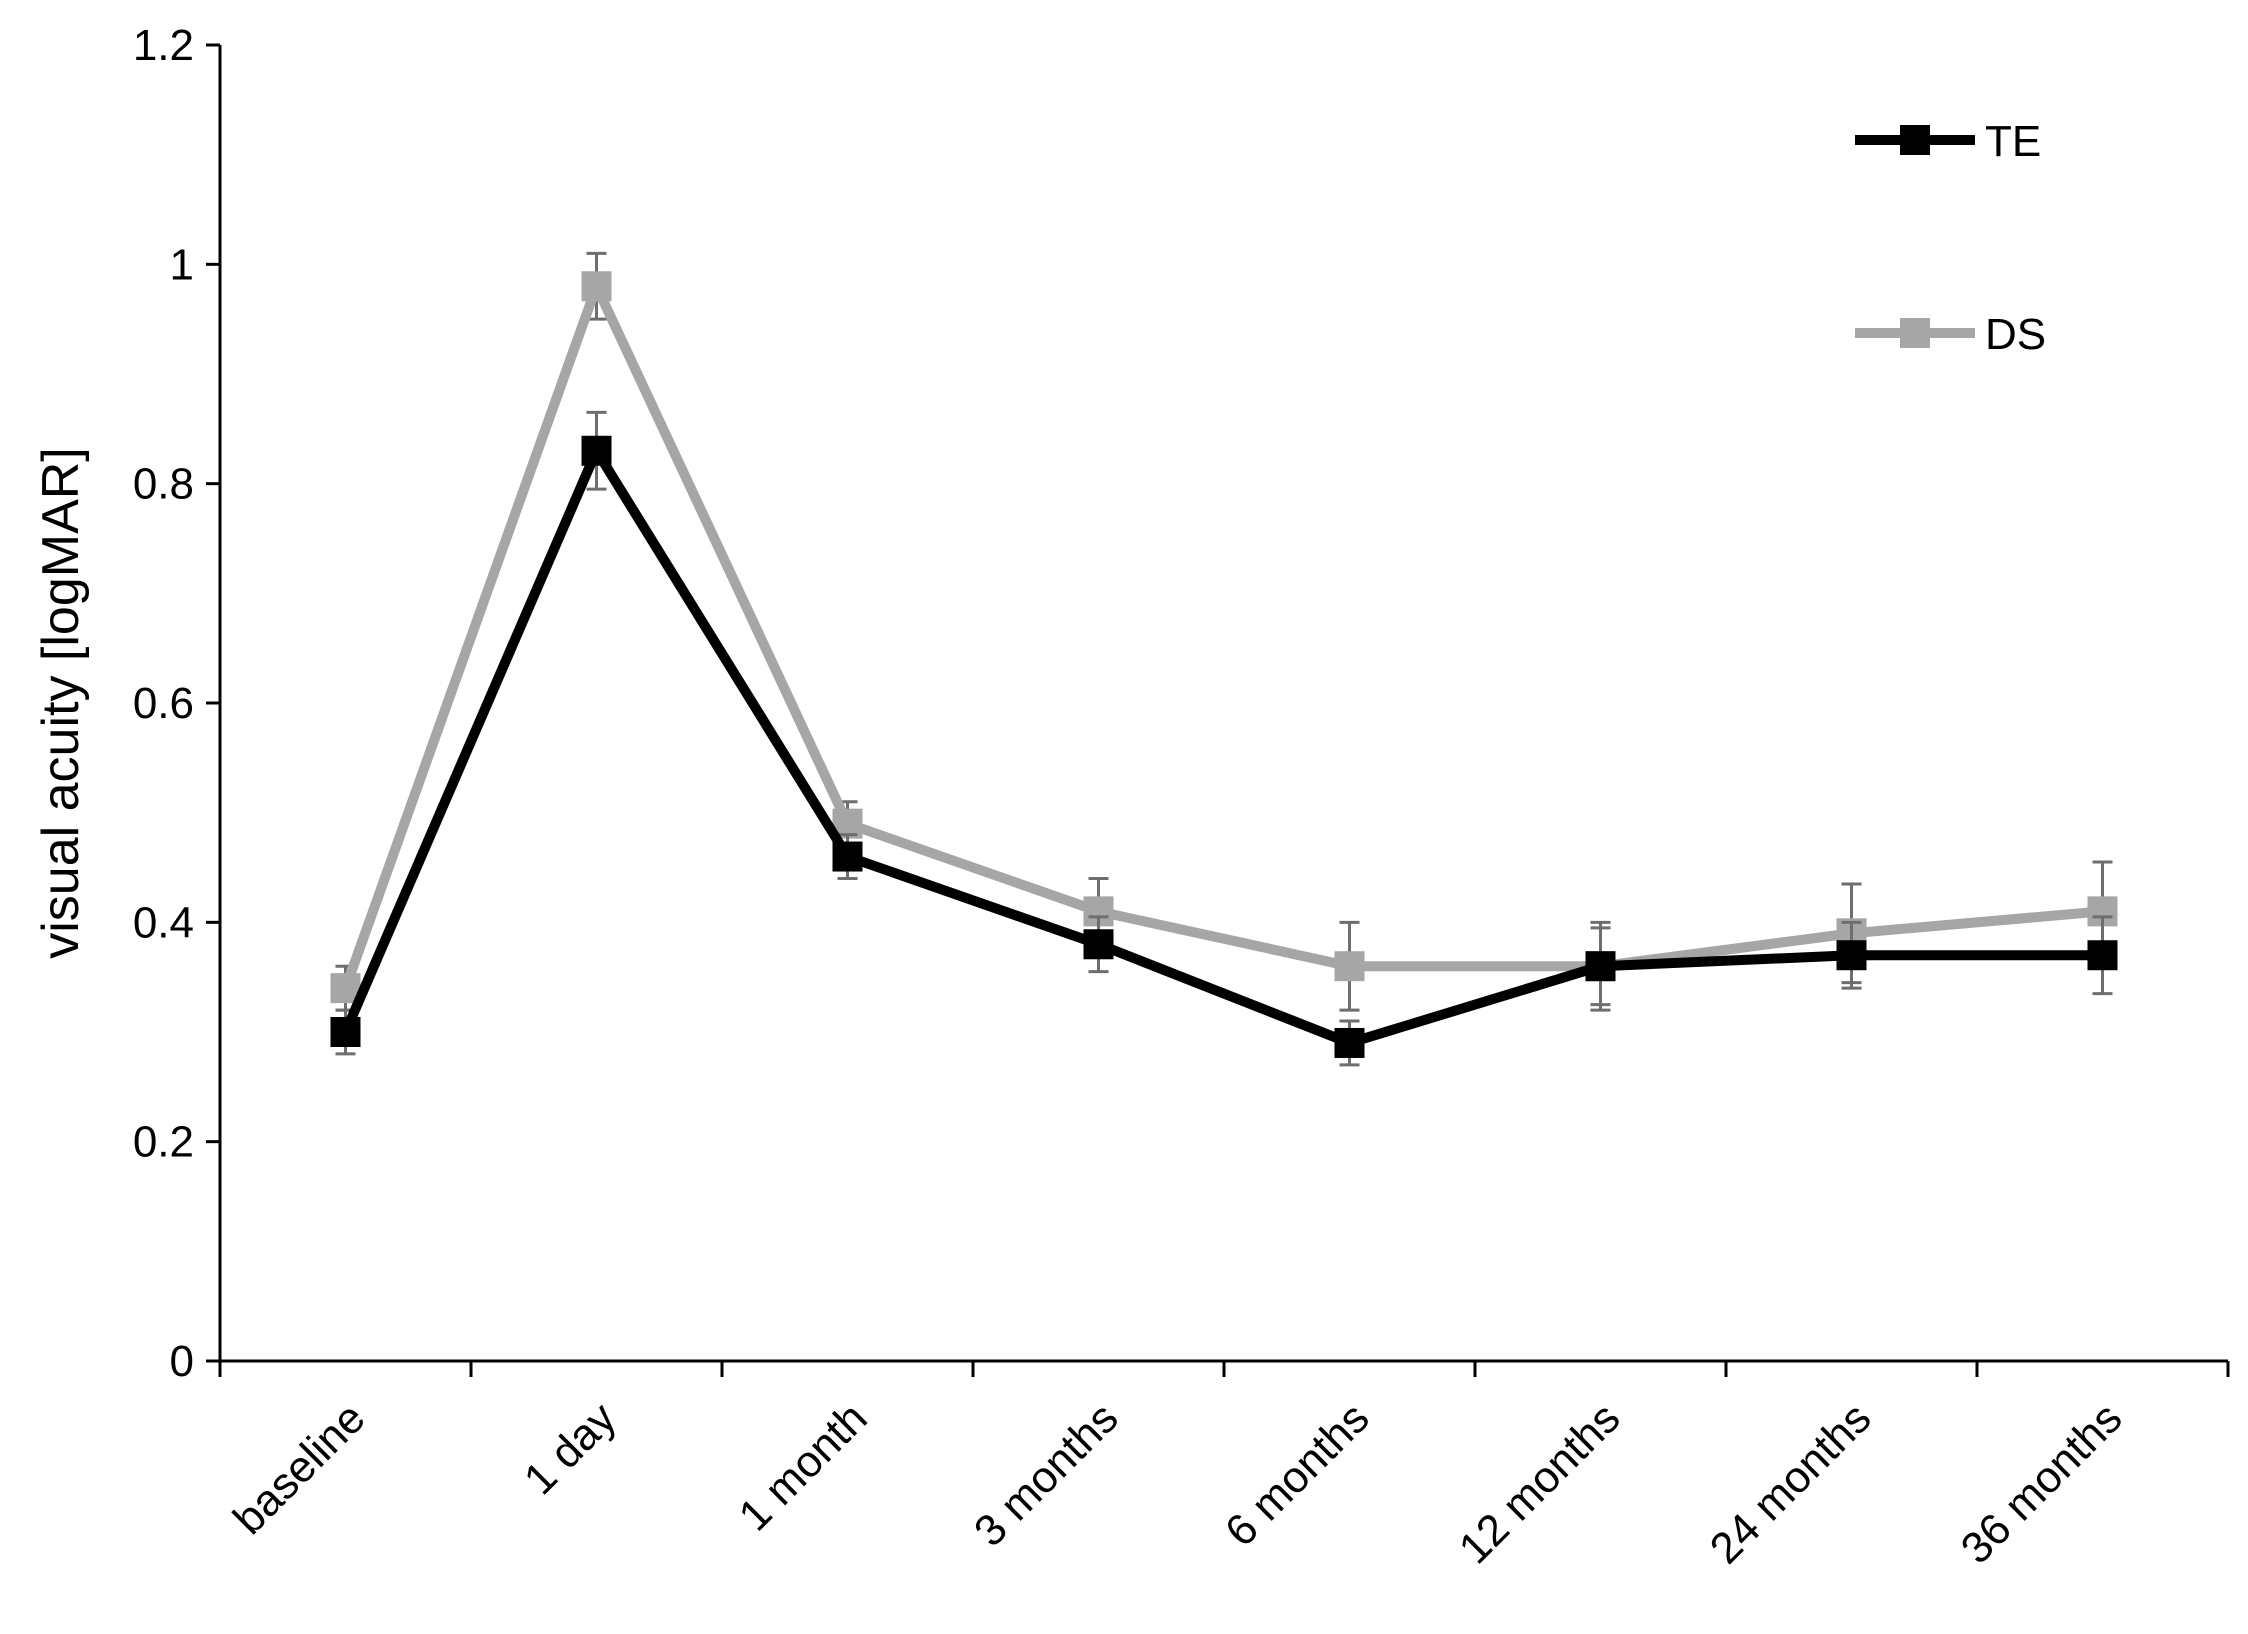 The width and height of the screenshot is (2248, 1634). What do you see at coordinates (299, 1468) in the screenshot?
I see `x-tick-label: baseline` at bounding box center [299, 1468].